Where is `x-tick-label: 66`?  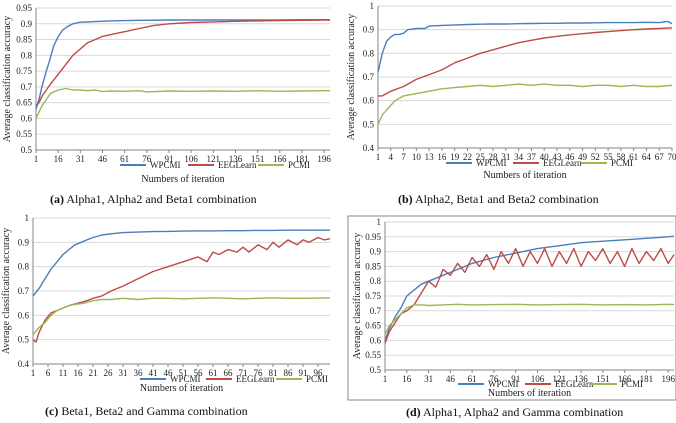
x-tick-label: 66 is located at coordinates (229, 373).